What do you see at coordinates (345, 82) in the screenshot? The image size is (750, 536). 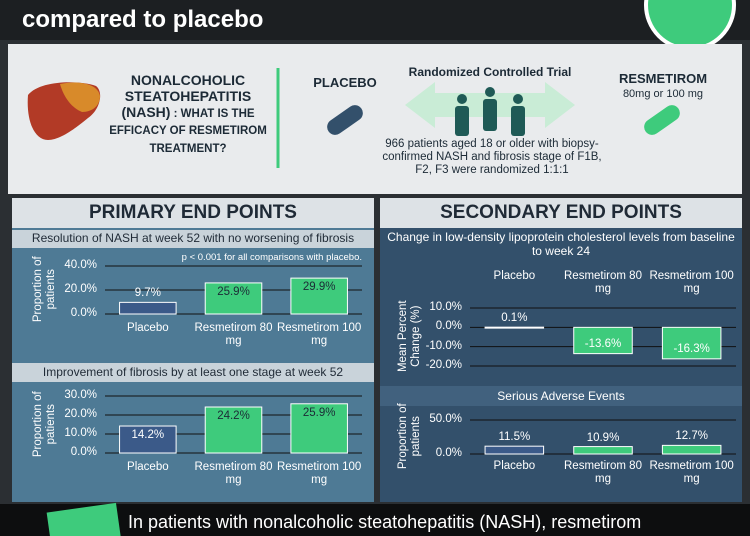 I see `placebo-label: PLACEBO` at bounding box center [345, 82].